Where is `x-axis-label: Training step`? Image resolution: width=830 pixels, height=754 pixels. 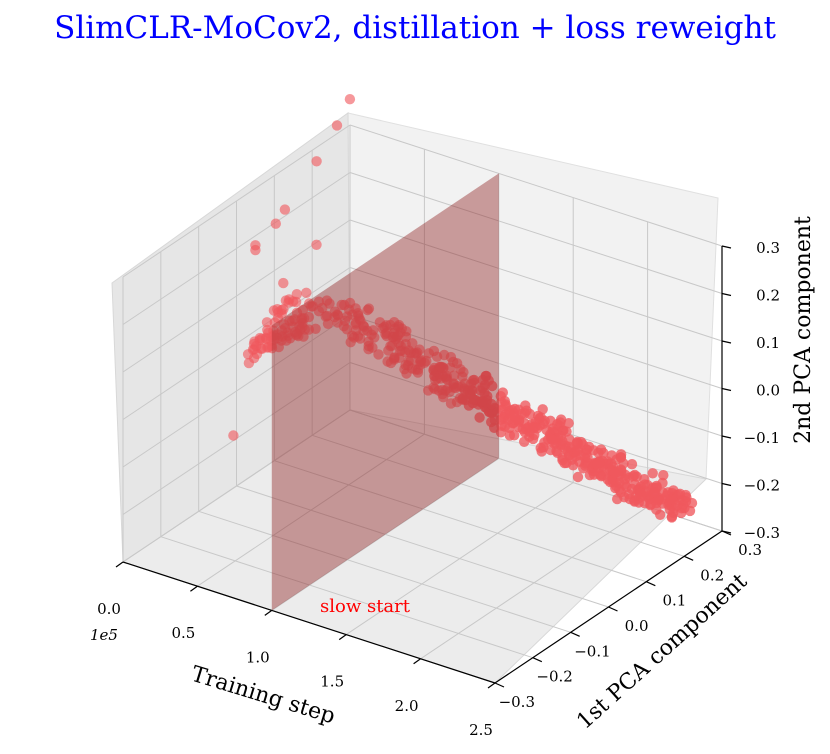
x-axis-label: Training step is located at coordinates (263, 695).